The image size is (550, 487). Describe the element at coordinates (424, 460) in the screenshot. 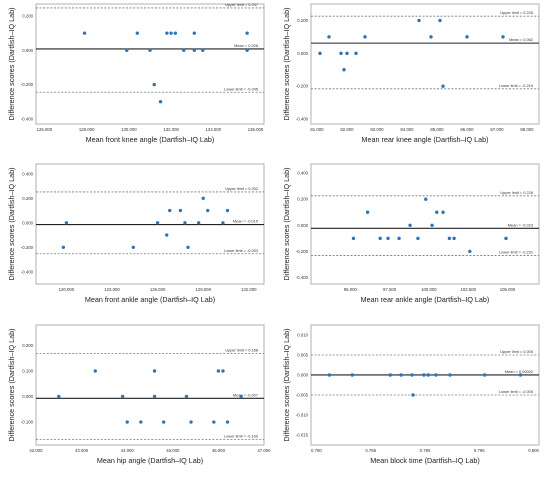

I see `x-axis-title: Mean block time (Dartfish–IQ Lab)` at that location.